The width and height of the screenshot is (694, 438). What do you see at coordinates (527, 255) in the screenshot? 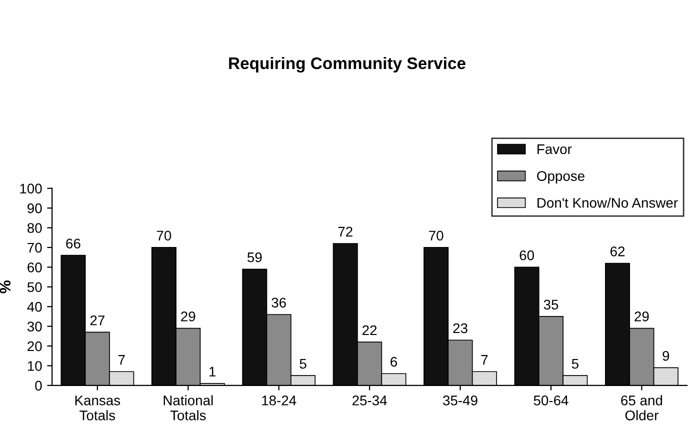
I see `data-label: 60` at bounding box center [527, 255].